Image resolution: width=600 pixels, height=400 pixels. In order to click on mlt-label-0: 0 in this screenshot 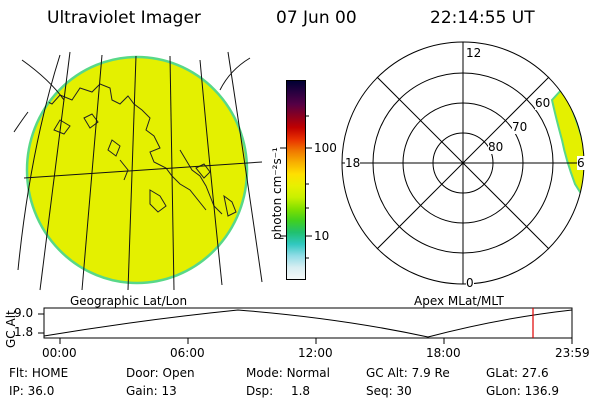, I will do `click(470, 283)`.